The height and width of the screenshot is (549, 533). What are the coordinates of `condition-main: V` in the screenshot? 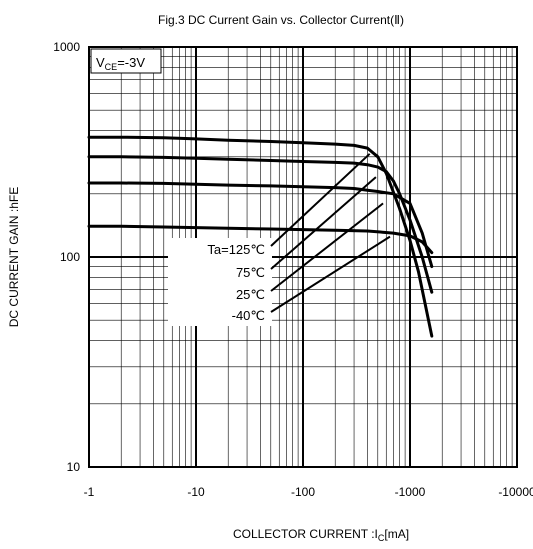 It's located at (100, 62).